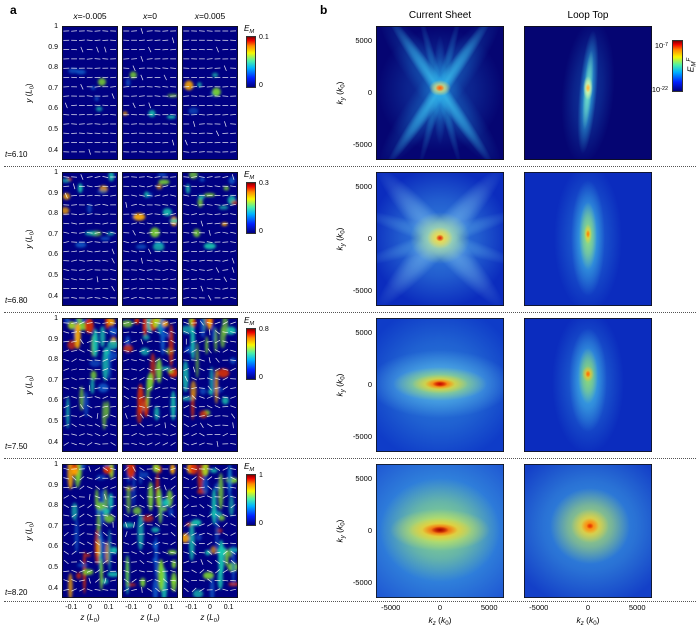 The image size is (700, 636). What do you see at coordinates (664, 88) in the screenshot?
I see `label-fragment: -22` at bounding box center [664, 88].